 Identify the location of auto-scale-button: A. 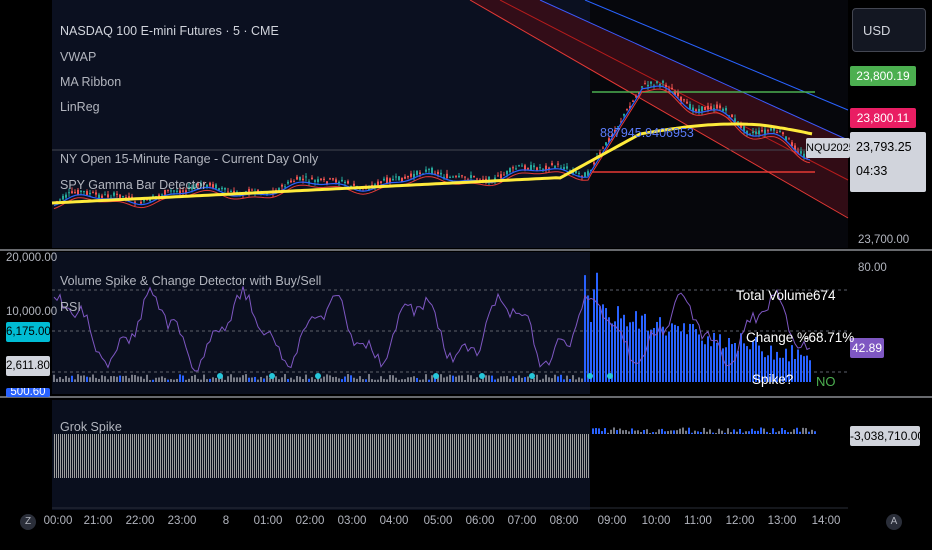
(894, 522).